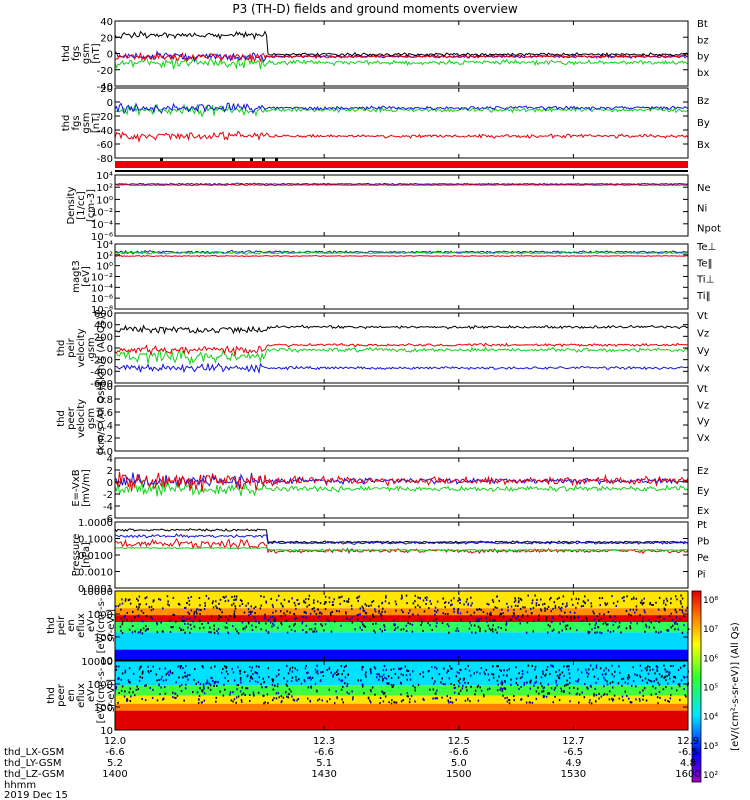  What do you see at coordinates (34, 774) in the screenshot?
I see `row-lz-label: thd_LZ-GSM` at bounding box center [34, 774].